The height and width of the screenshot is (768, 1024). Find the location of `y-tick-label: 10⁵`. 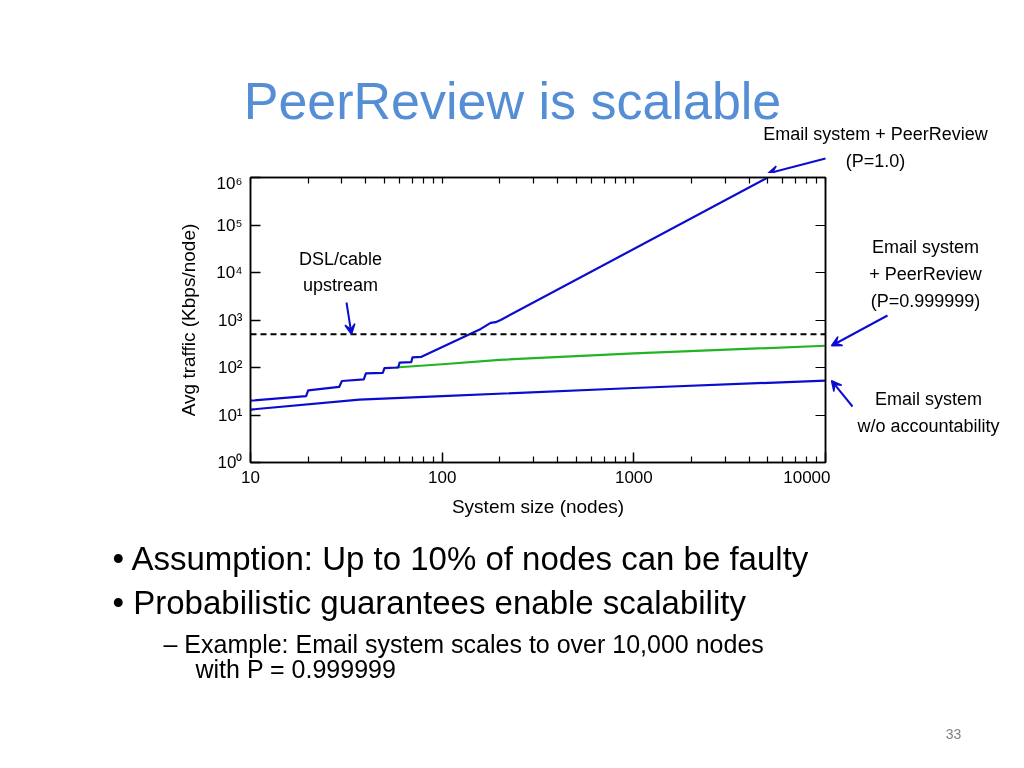

y-tick-label: 10⁵ is located at coordinates (229, 225).